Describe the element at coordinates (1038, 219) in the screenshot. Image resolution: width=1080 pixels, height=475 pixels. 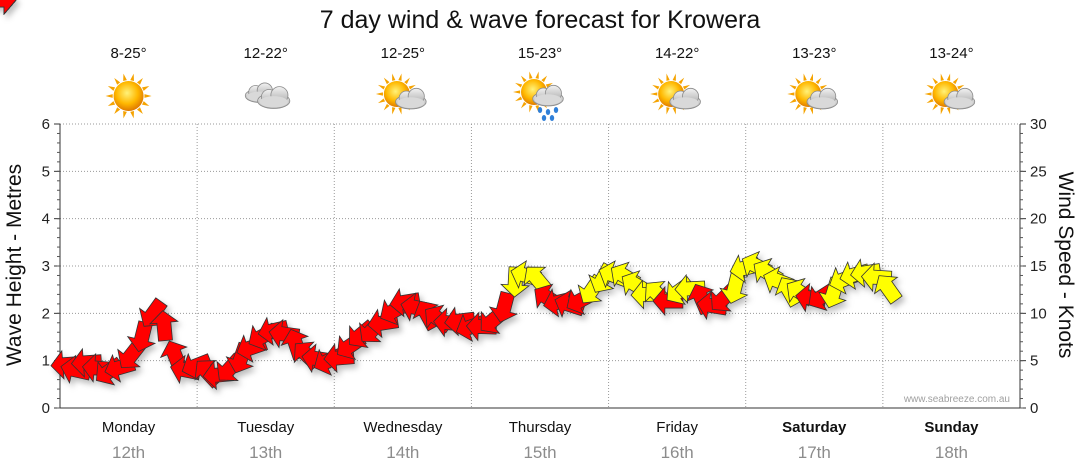
I see `right-tick-label: 20` at that location.